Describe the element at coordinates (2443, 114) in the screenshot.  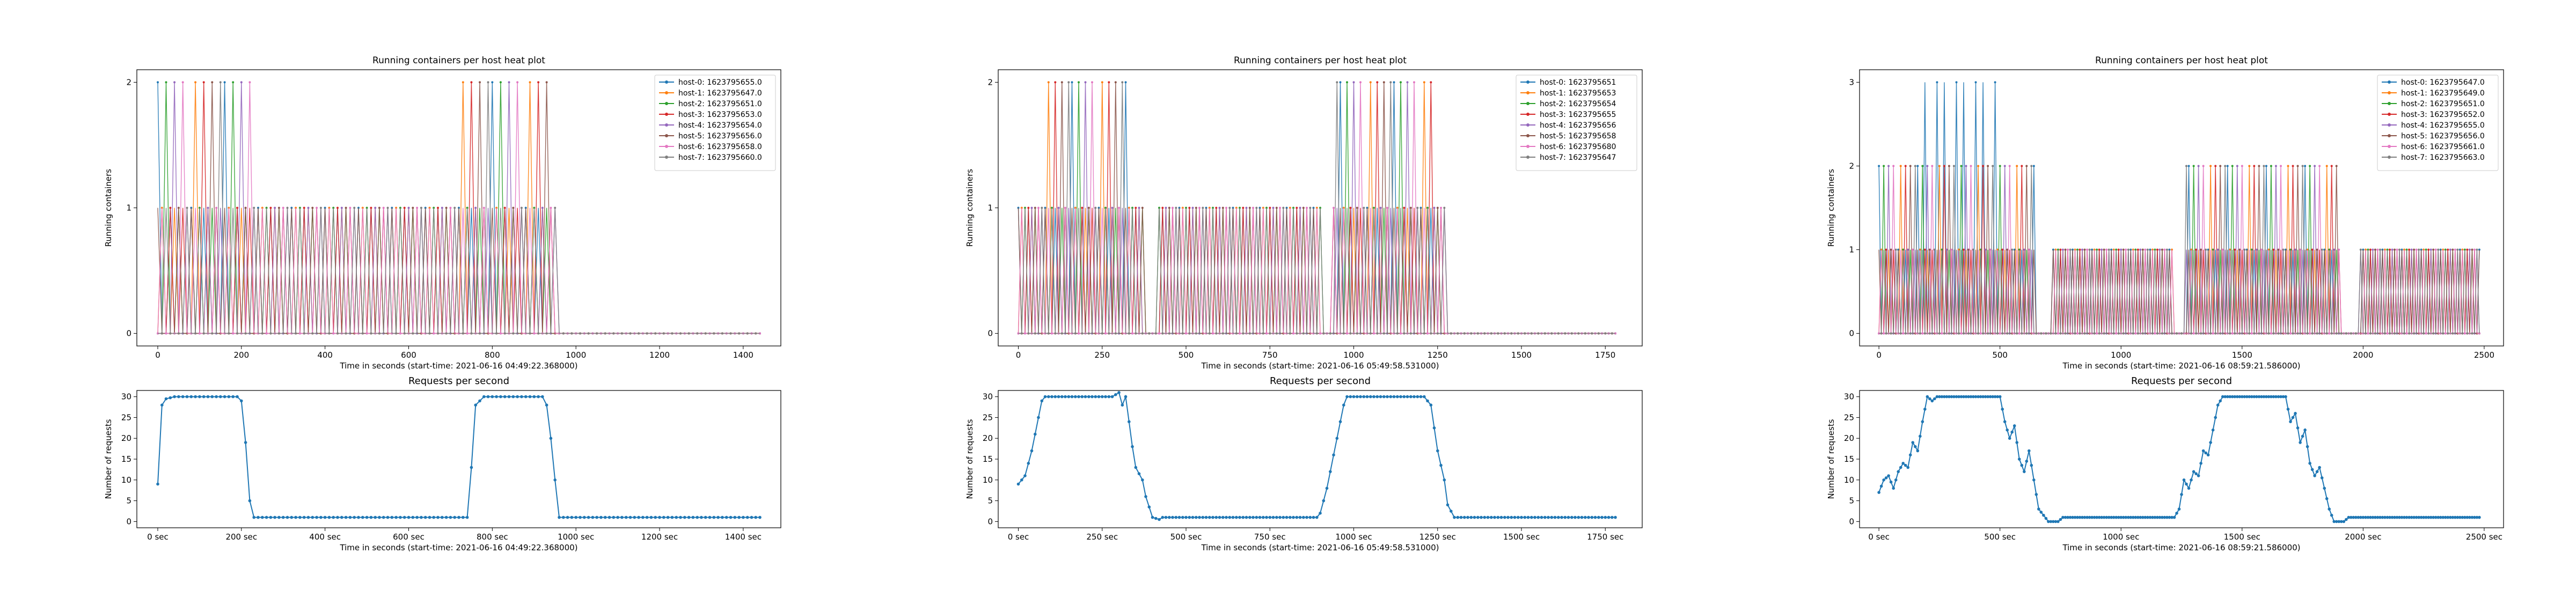
I see `legend-label: host-3: 1623795652.0` at that location.